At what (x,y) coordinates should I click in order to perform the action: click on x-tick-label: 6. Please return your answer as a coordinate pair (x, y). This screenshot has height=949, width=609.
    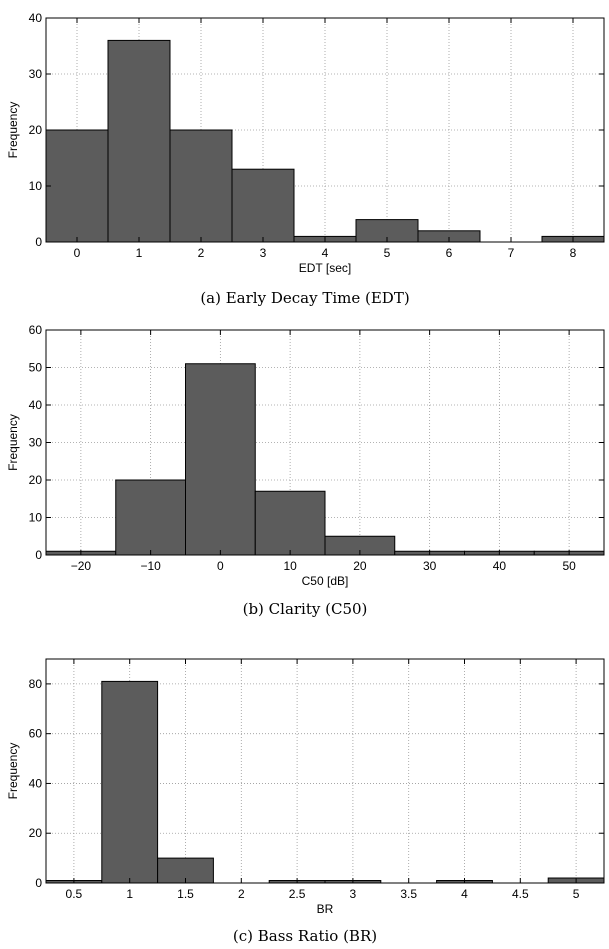
    Looking at the image, I should click on (449, 253).